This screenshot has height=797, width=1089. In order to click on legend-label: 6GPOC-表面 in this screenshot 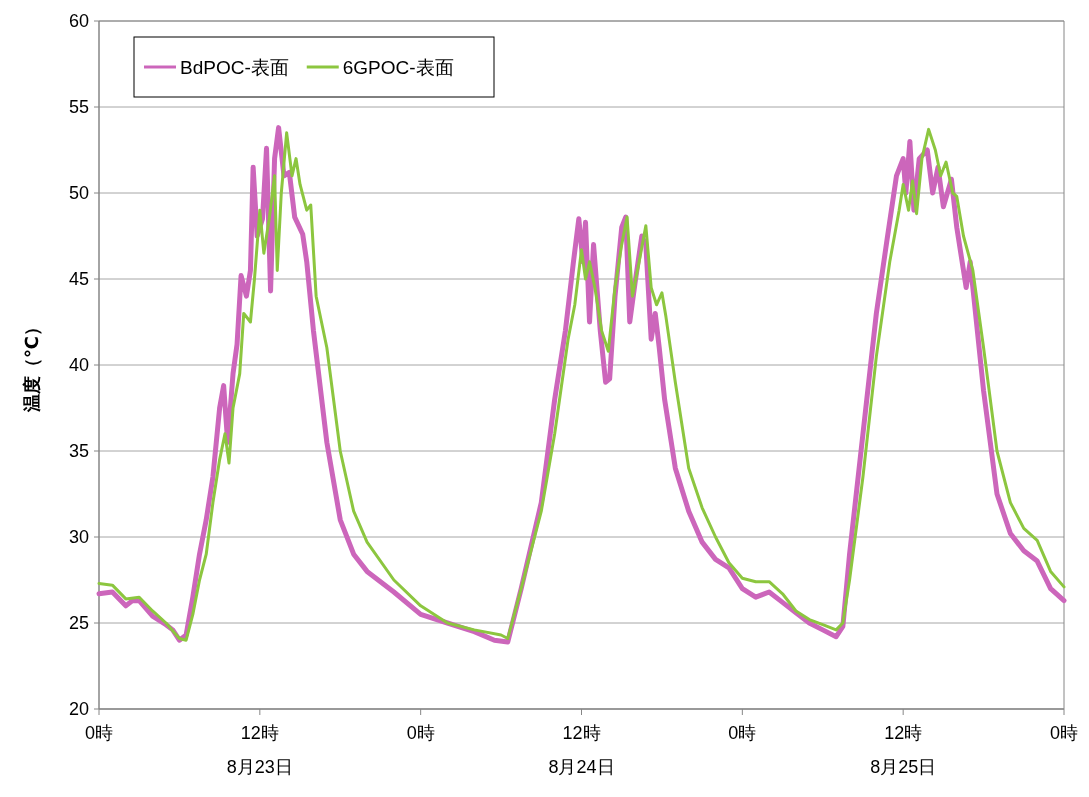, I will do `click(398, 67)`.